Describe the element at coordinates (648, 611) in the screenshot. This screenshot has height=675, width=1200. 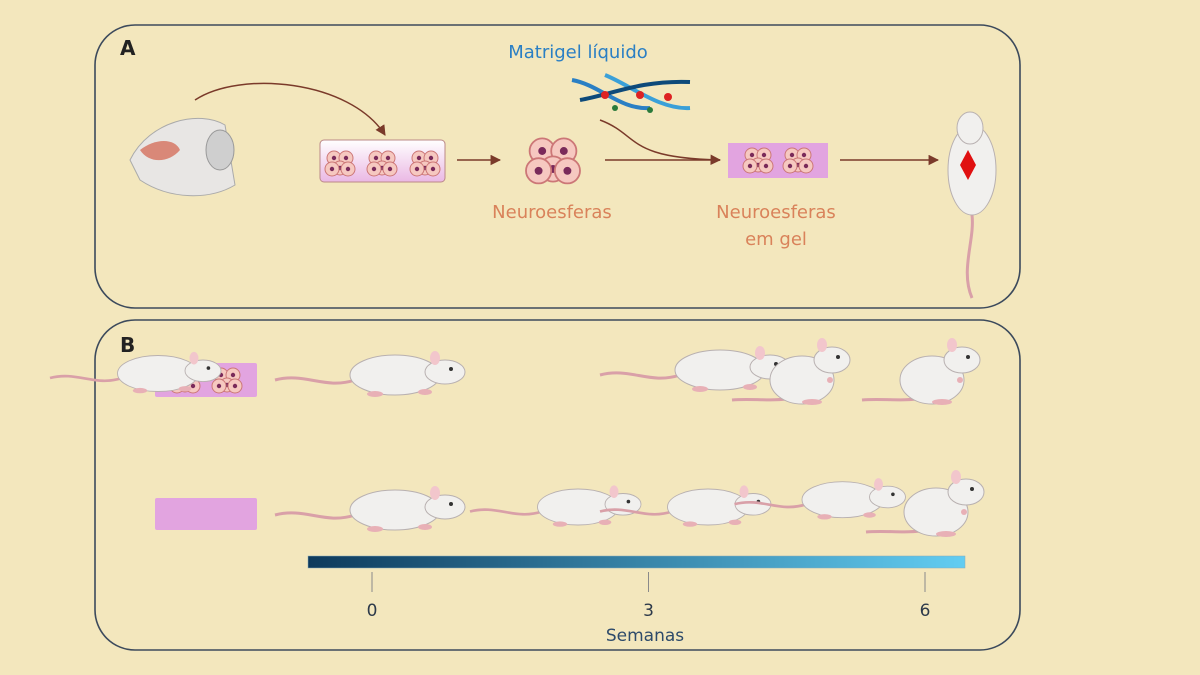
I see `tick-label: 3` at that location.